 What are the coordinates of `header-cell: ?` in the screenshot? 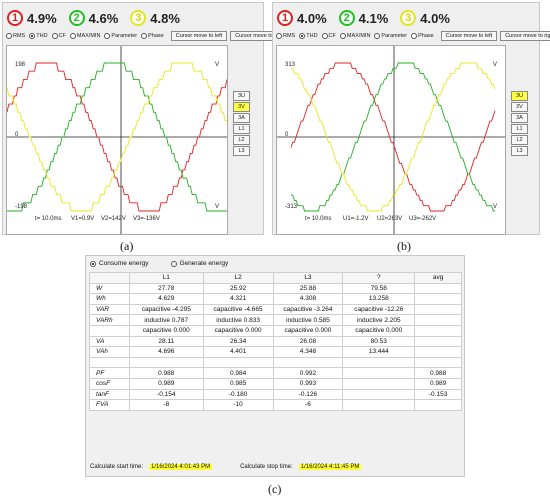 It's located at (379, 278).